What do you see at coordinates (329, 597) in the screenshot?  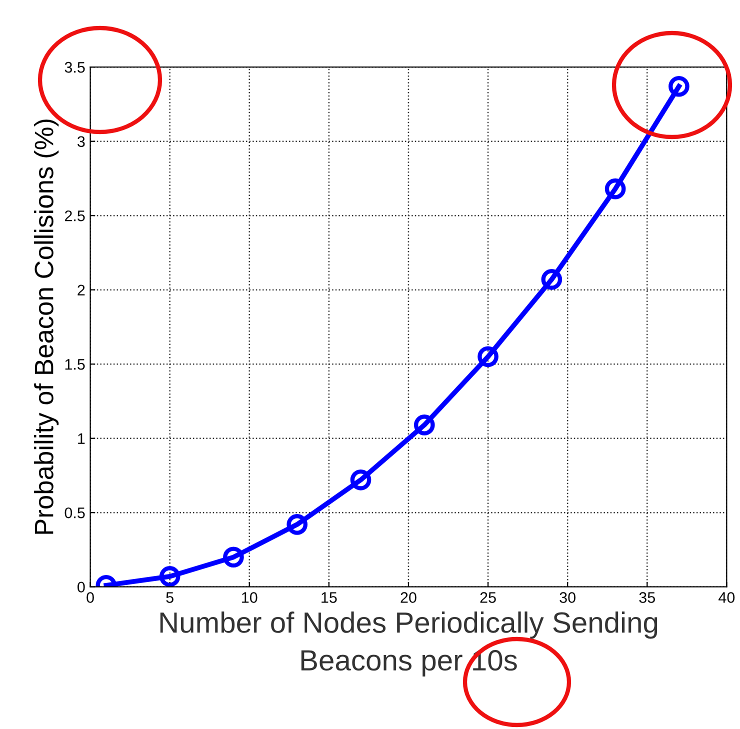 I see `x-tick-label: 15` at bounding box center [329, 597].